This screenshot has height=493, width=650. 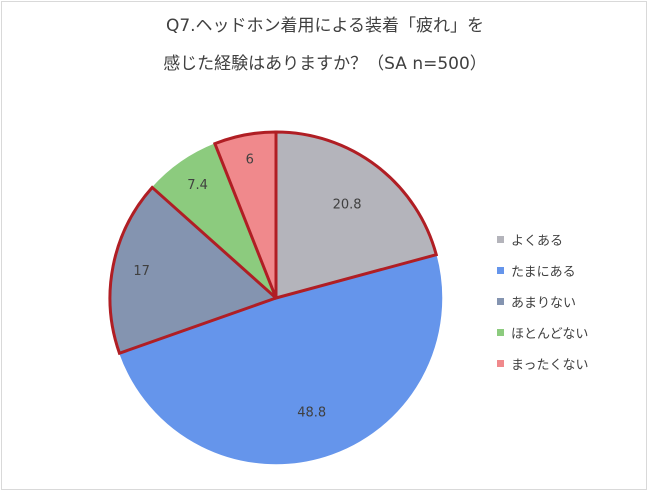 I want to click on legend-label-slice-2: たまにある, so click(x=543, y=272).